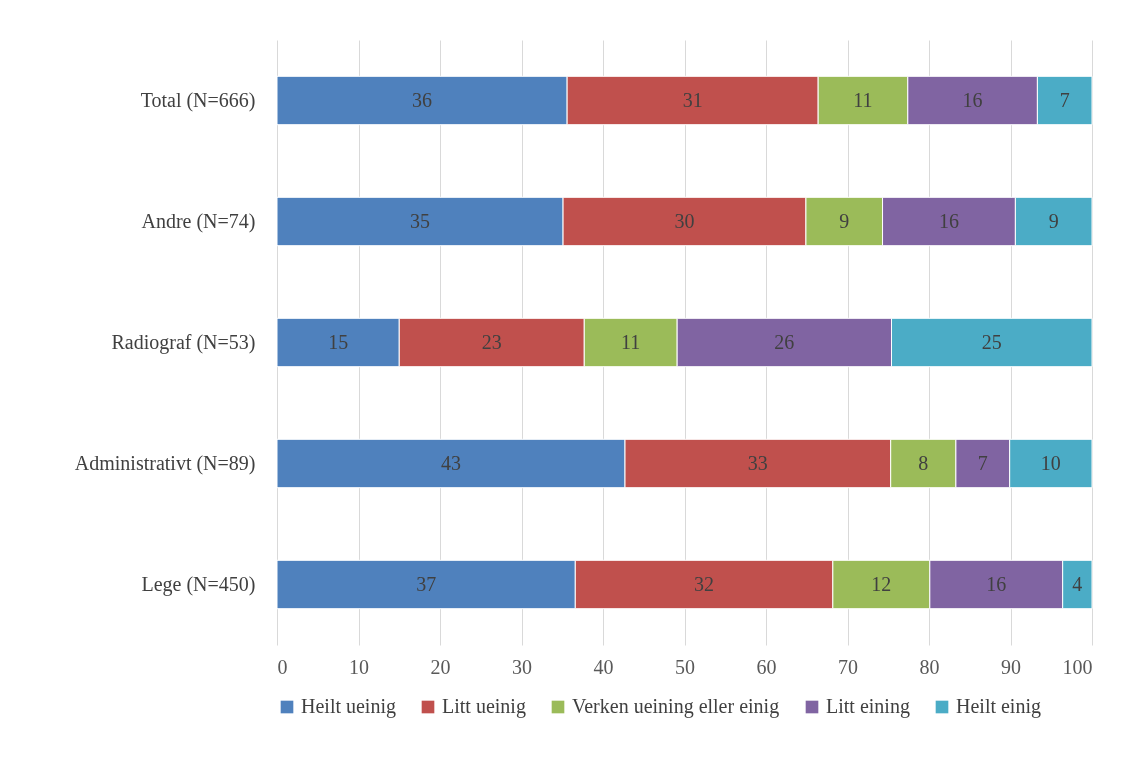 This screenshot has width=1133, height=758. Describe the element at coordinates (522, 666) in the screenshot. I see `x-tick-label: 30` at that location.